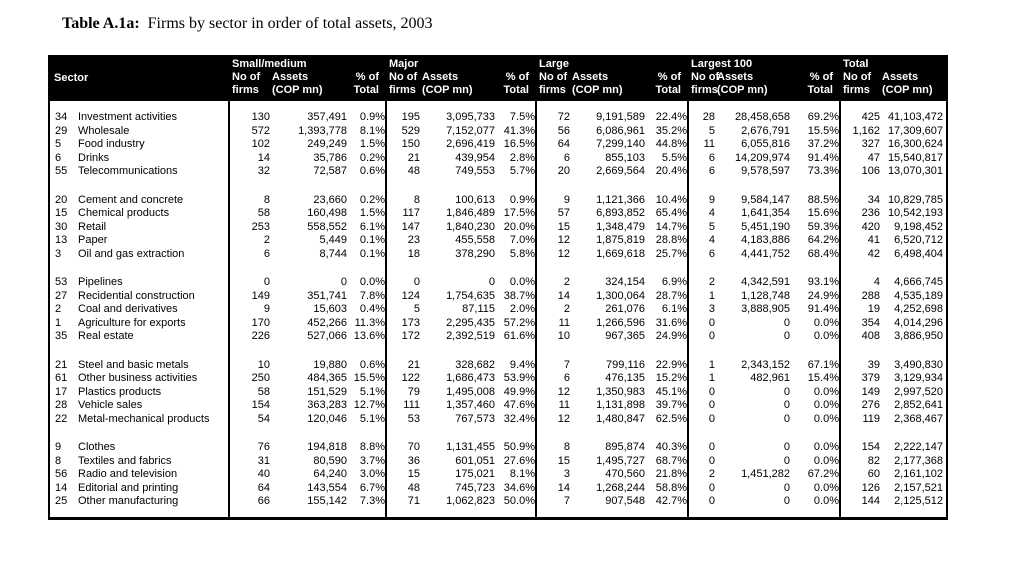 This screenshot has width=1009, height=563. What do you see at coordinates (553, 77) in the screenshot?
I see `col-header-line: No of` at bounding box center [553, 77].